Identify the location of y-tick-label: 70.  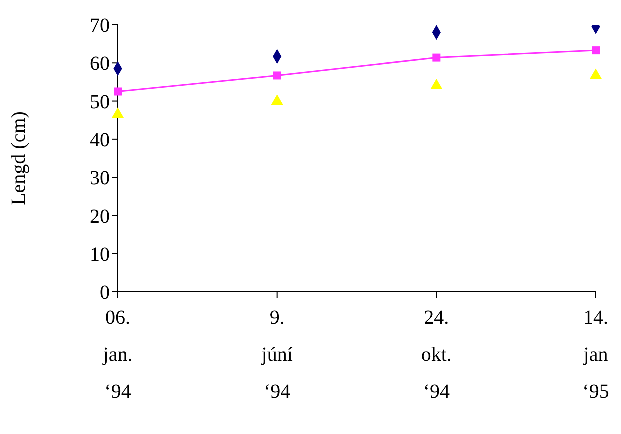
(100, 26).